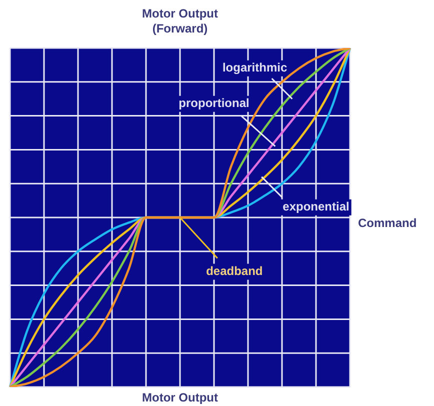 Image resolution: width=434 pixels, height=406 pixels. I want to click on annotation: exponential, so click(316, 207).